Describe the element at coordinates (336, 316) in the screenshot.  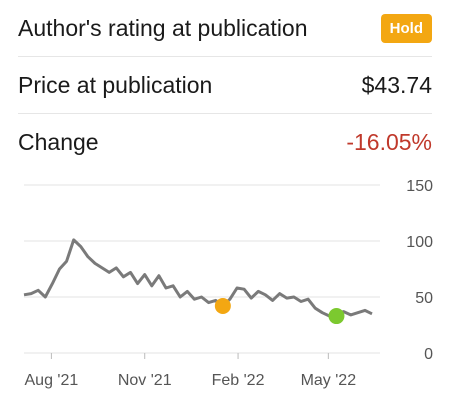
I see `current-marker` at that location.